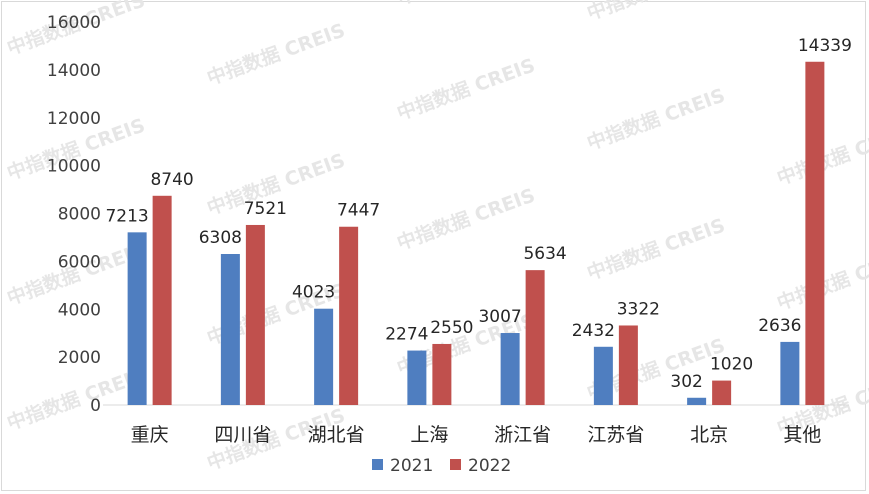 This screenshot has width=869, height=494. Describe the element at coordinates (489, 466) in the screenshot. I see `legend-label: 2022` at that location.